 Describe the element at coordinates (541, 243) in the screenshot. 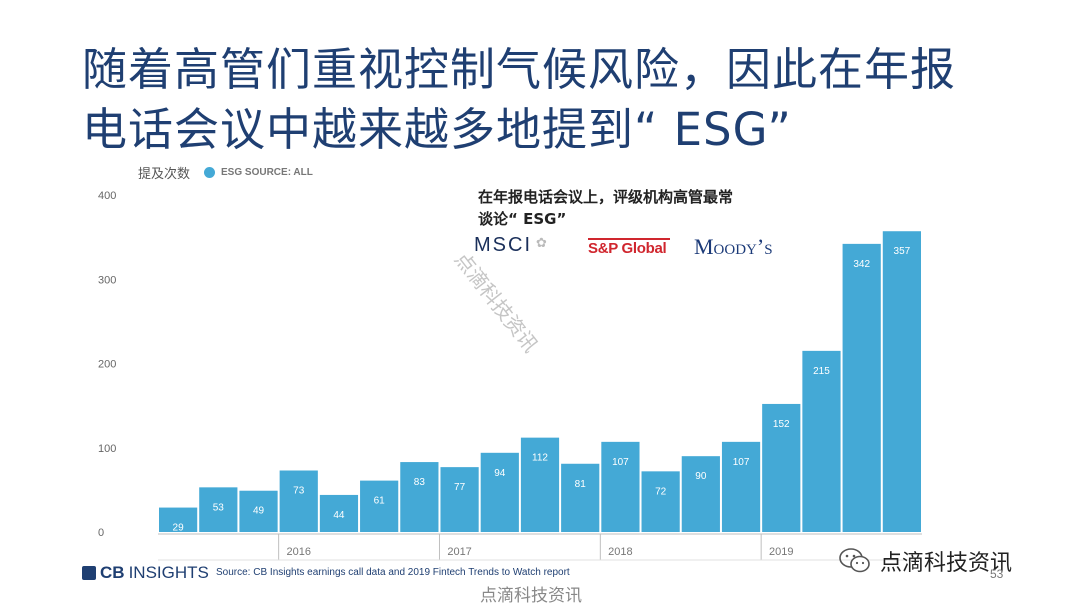

I see `watermark-flower-icon: ✿` at that location.